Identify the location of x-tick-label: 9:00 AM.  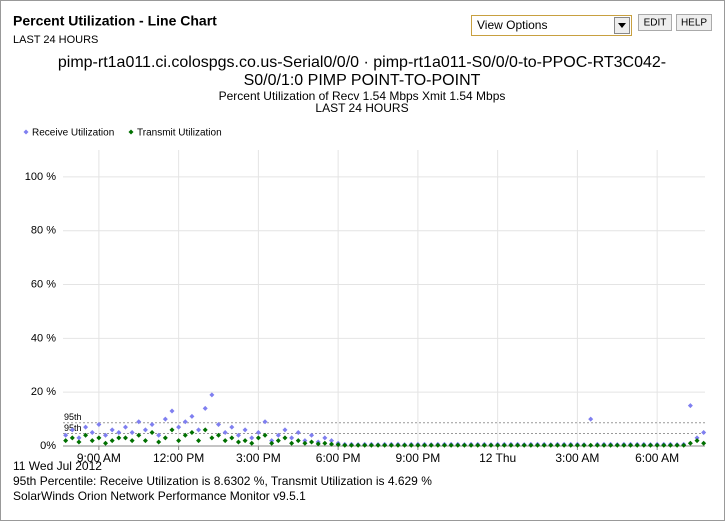
(99, 458).